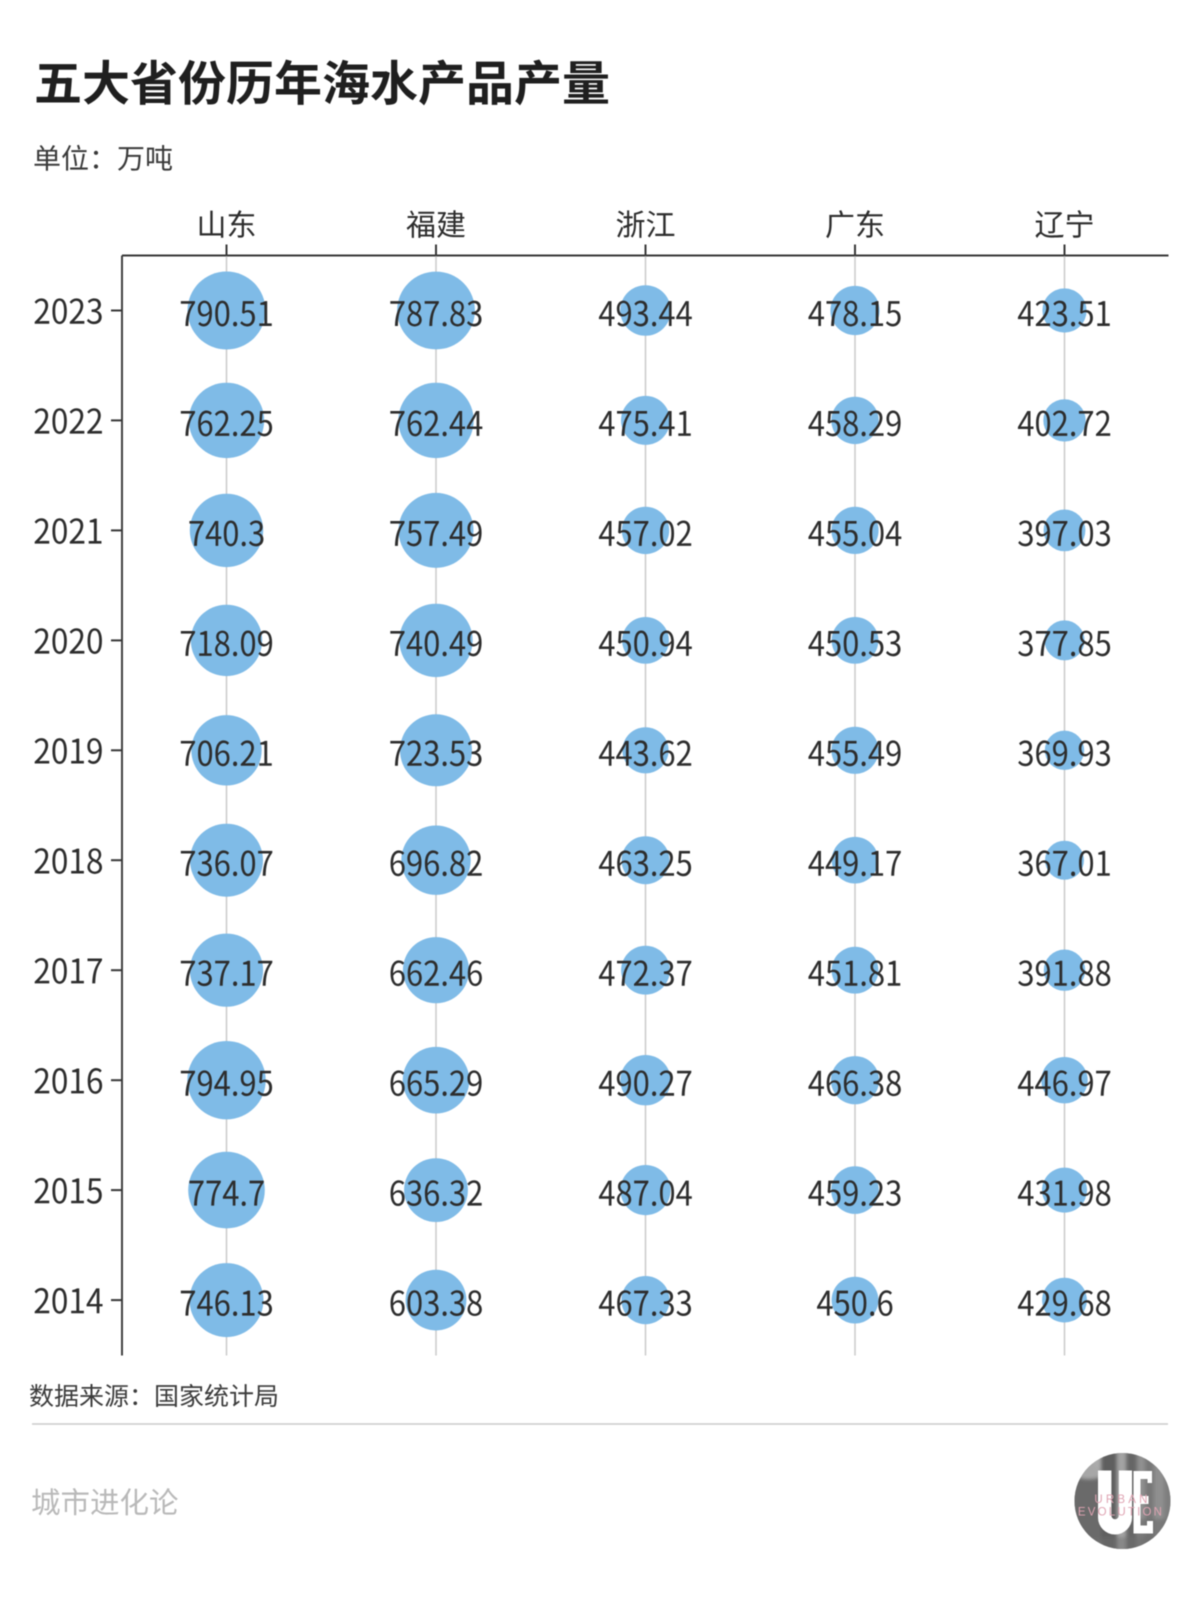 Image resolution: width=1200 pixels, height=1600 pixels. Describe the element at coordinates (1122, 1500) in the screenshot. I see `svg-text: URBAN` at that location.